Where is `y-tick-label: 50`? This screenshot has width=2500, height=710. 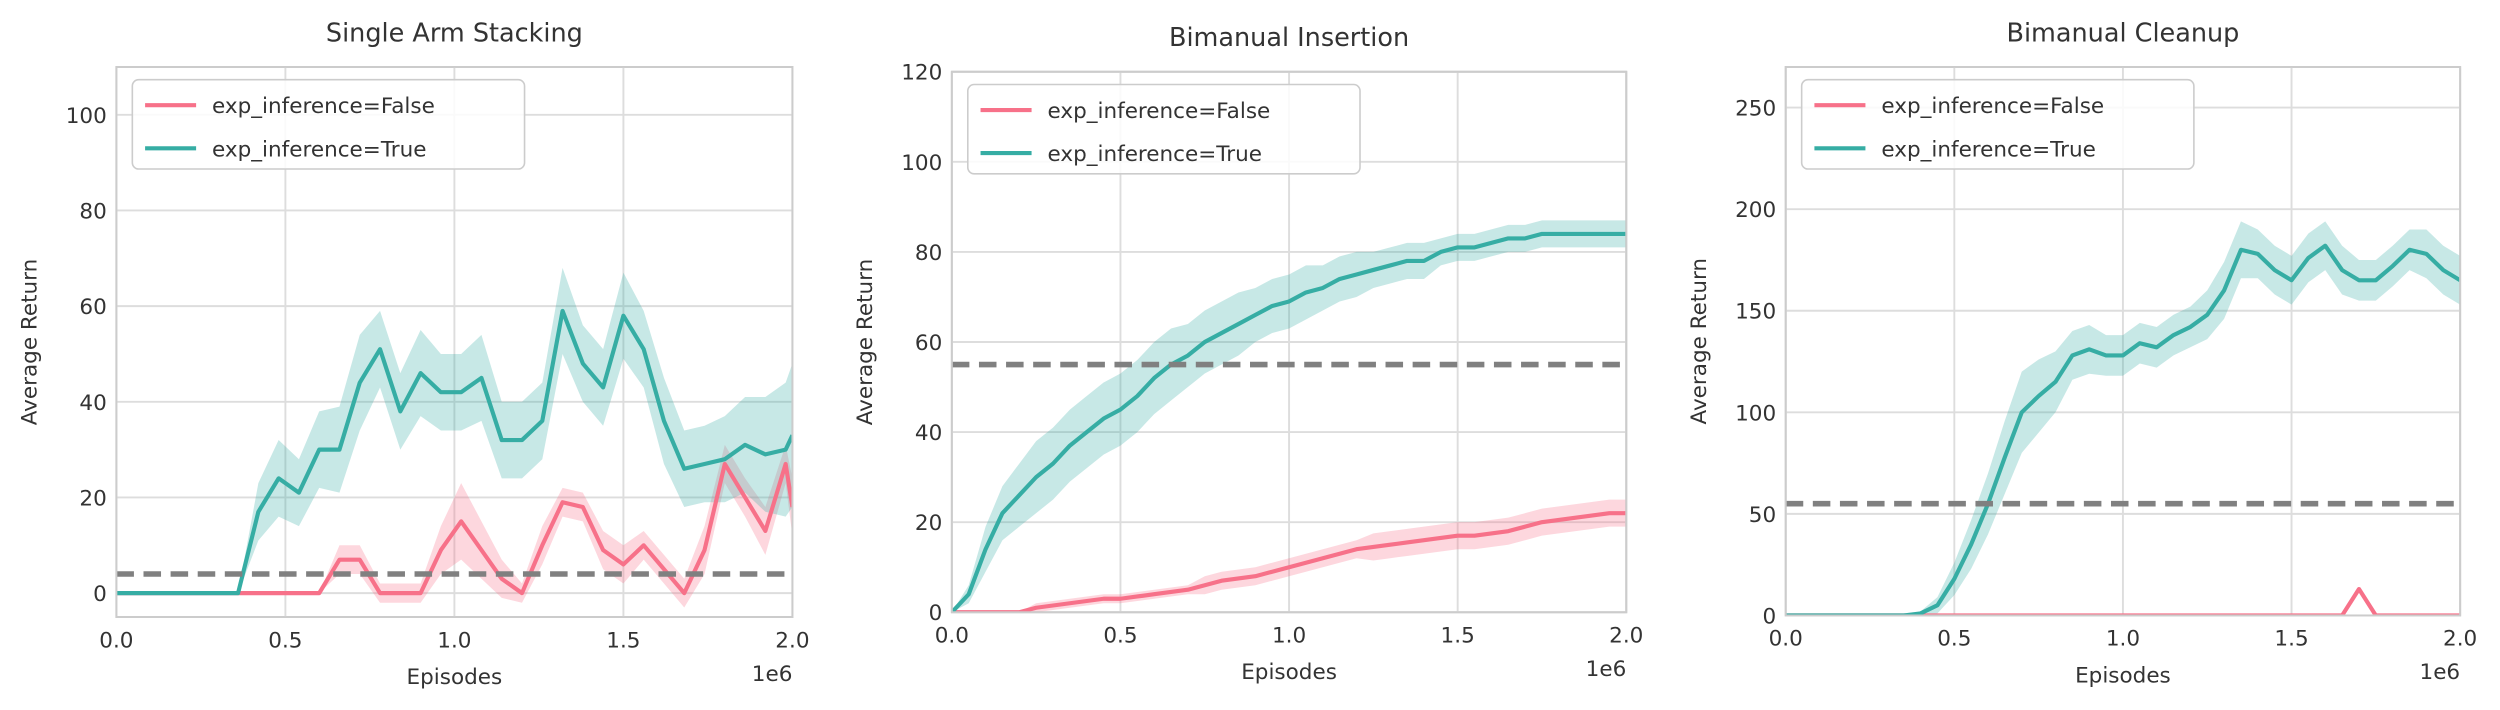 y-tick-label: 50 is located at coordinates (1762, 515).